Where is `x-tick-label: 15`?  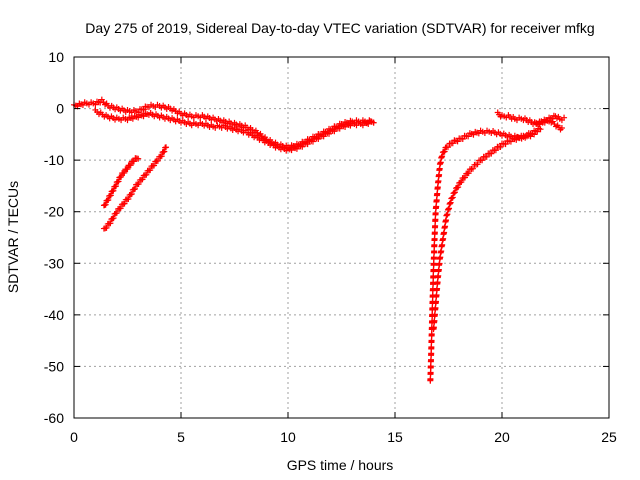 x-tick-label: 15 is located at coordinates (395, 437).